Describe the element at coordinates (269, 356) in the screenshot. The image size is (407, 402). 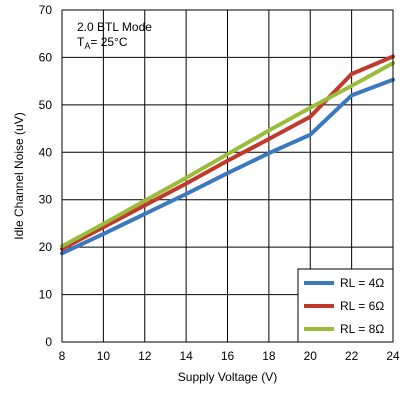
I see `x-tick-label: 18` at that location.